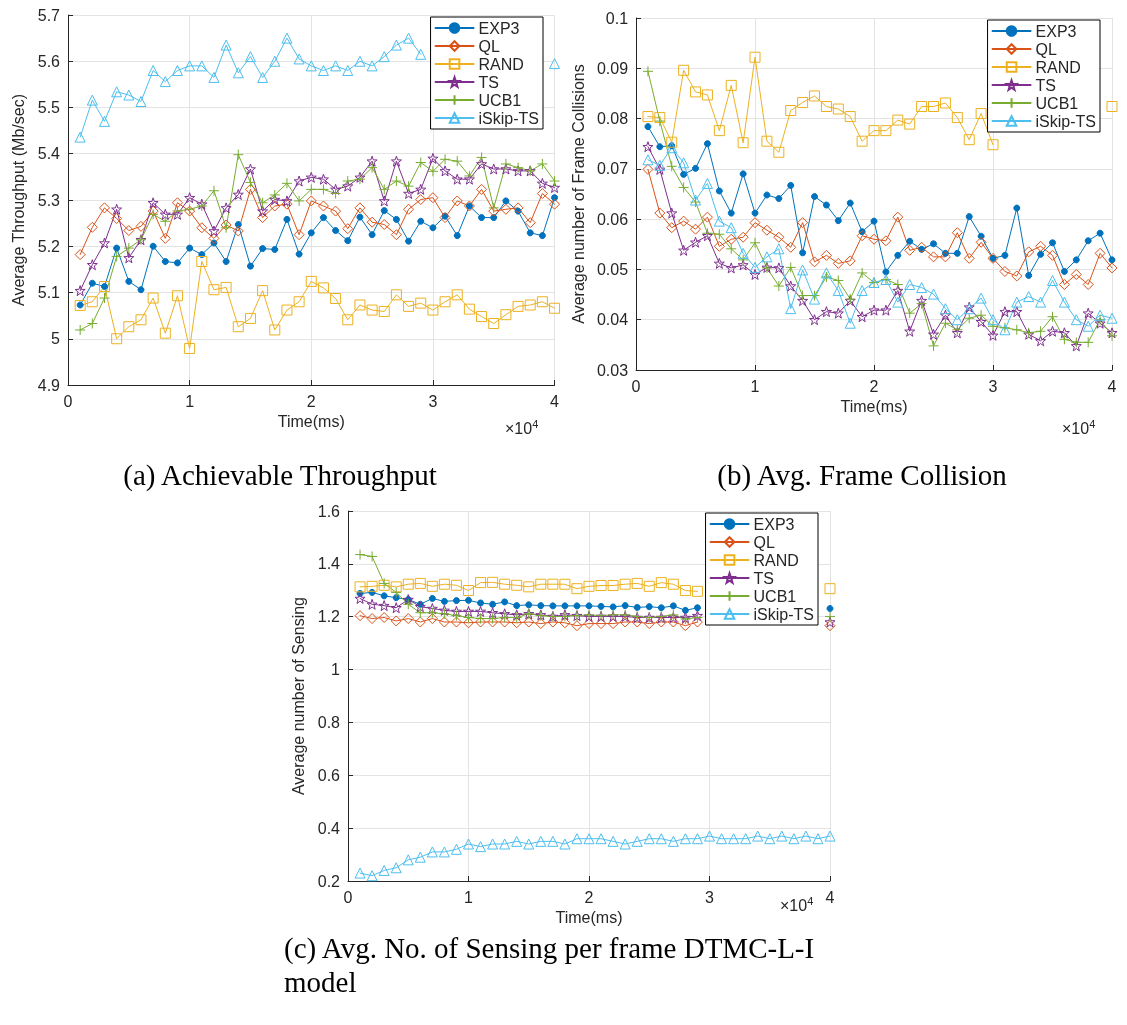 The height and width of the screenshot is (1025, 1127). Describe the element at coordinates (329, 881) in the screenshot. I see `y-tick-label: 0.2` at that location.